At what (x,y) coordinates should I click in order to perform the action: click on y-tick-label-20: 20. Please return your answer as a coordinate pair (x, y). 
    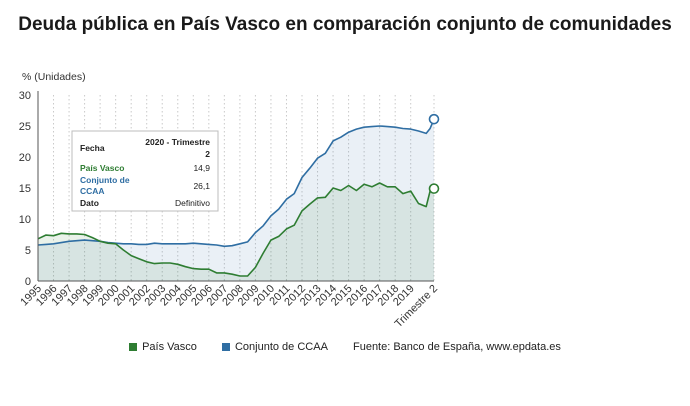
    Looking at the image, I should click on (25, 158).